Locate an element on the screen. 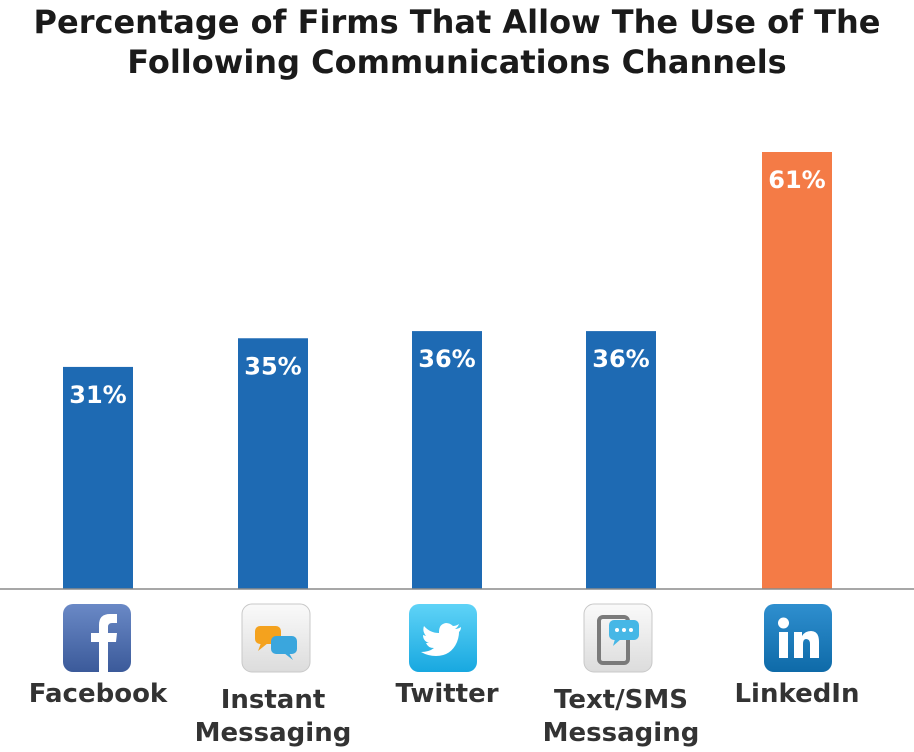 The height and width of the screenshot is (752, 914). bar-linkedin is located at coordinates (797, 370).